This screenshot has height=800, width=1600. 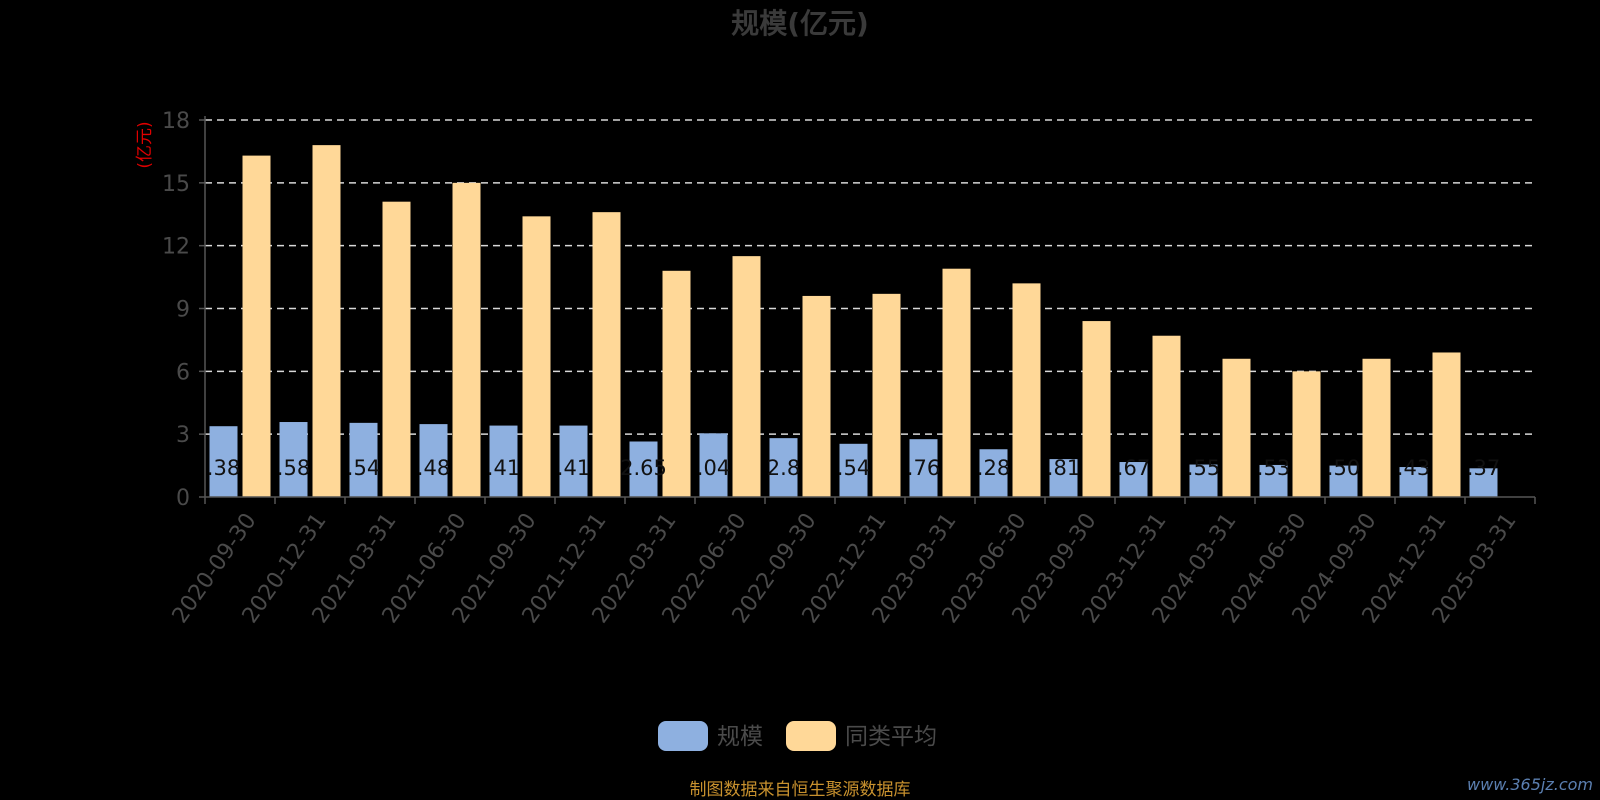 I want to click on legend-label: 规模, so click(x=740, y=737).